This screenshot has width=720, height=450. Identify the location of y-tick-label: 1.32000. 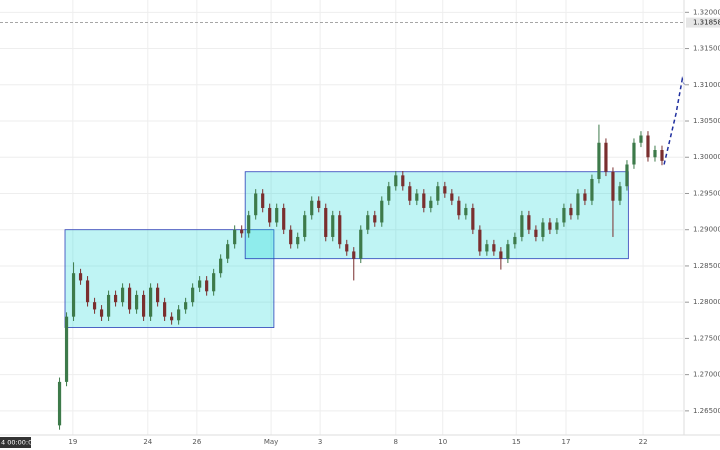
(706, 12).